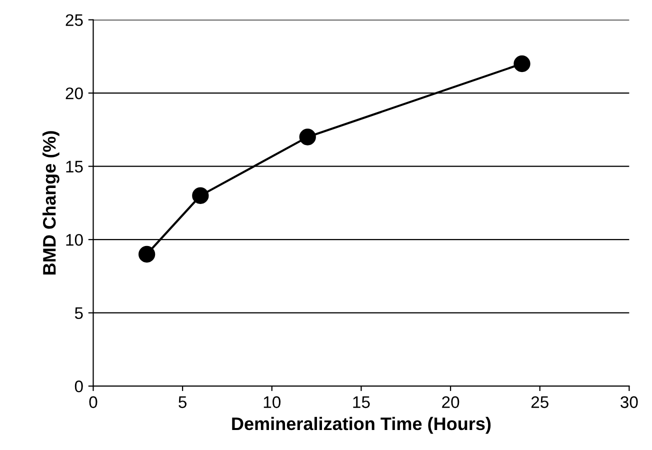 This screenshot has height=450, width=652. I want to click on y-tick-label: 15, so click(74, 166).